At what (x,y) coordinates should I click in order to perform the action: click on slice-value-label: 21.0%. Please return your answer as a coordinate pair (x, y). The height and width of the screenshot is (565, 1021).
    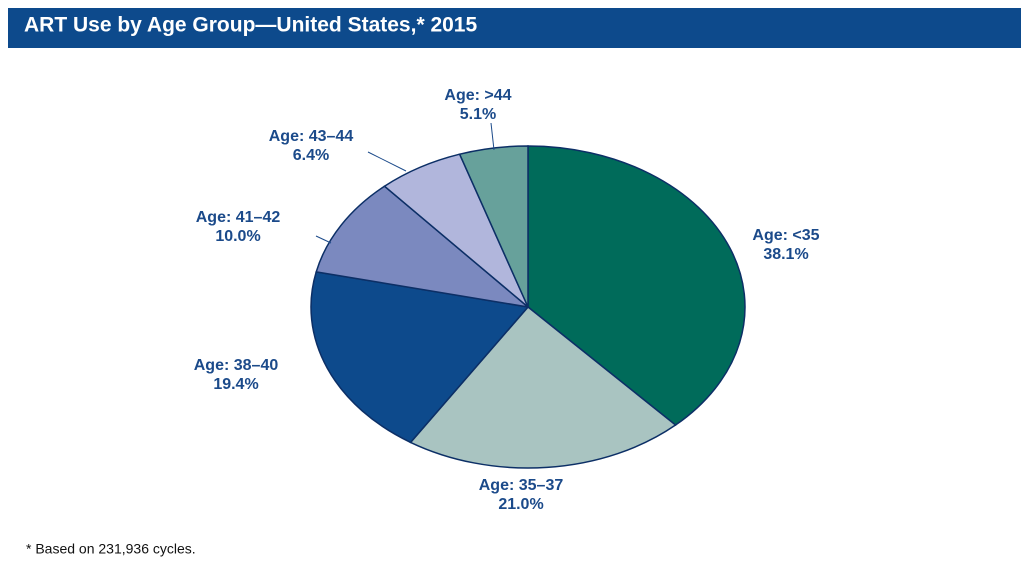
    Looking at the image, I should click on (520, 504).